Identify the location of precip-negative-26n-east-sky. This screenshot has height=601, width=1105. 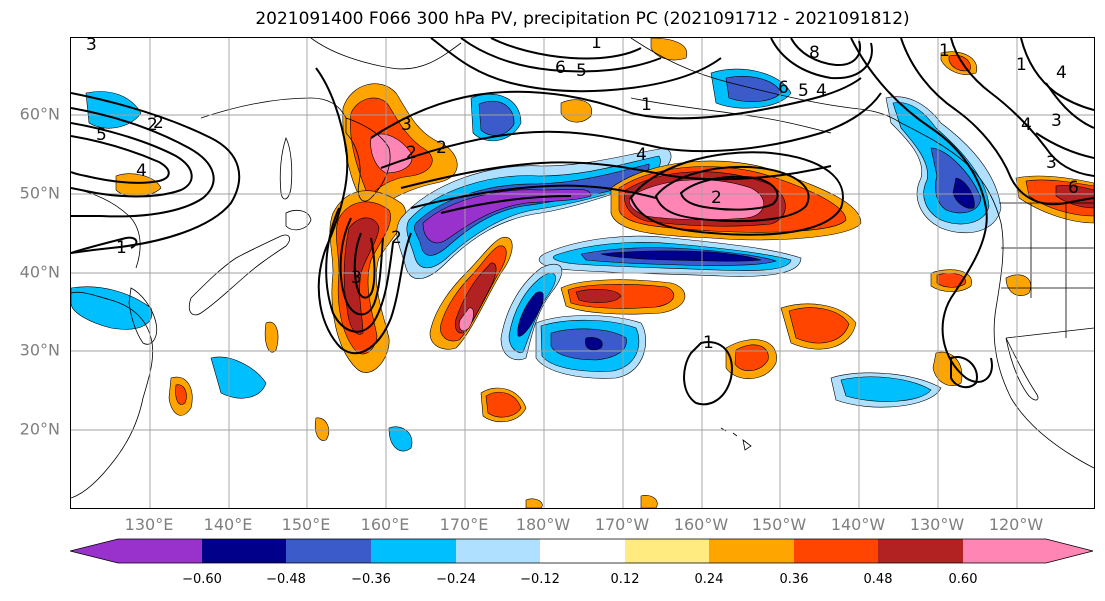
(886, 389).